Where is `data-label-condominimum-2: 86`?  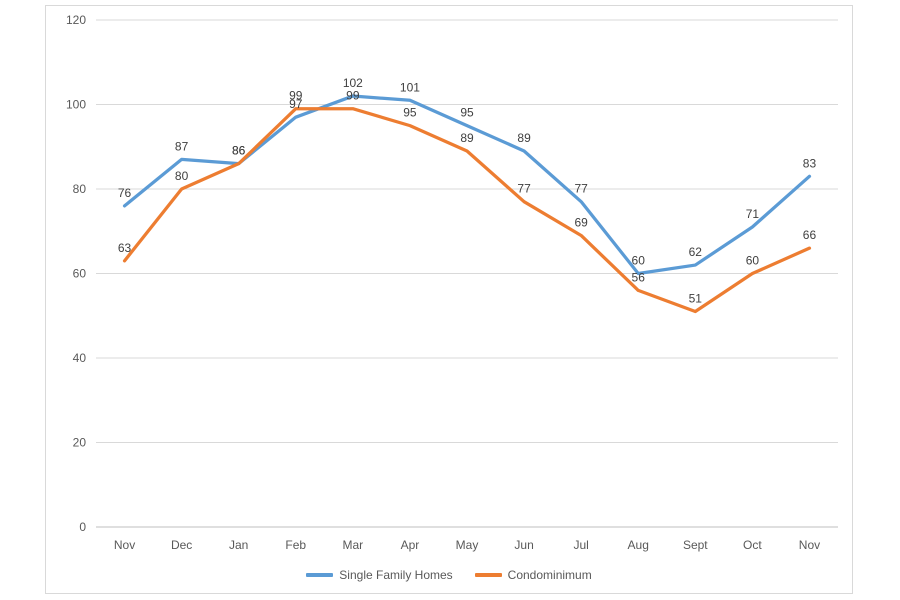
data-label-condominimum-2: 86 is located at coordinates (239, 151).